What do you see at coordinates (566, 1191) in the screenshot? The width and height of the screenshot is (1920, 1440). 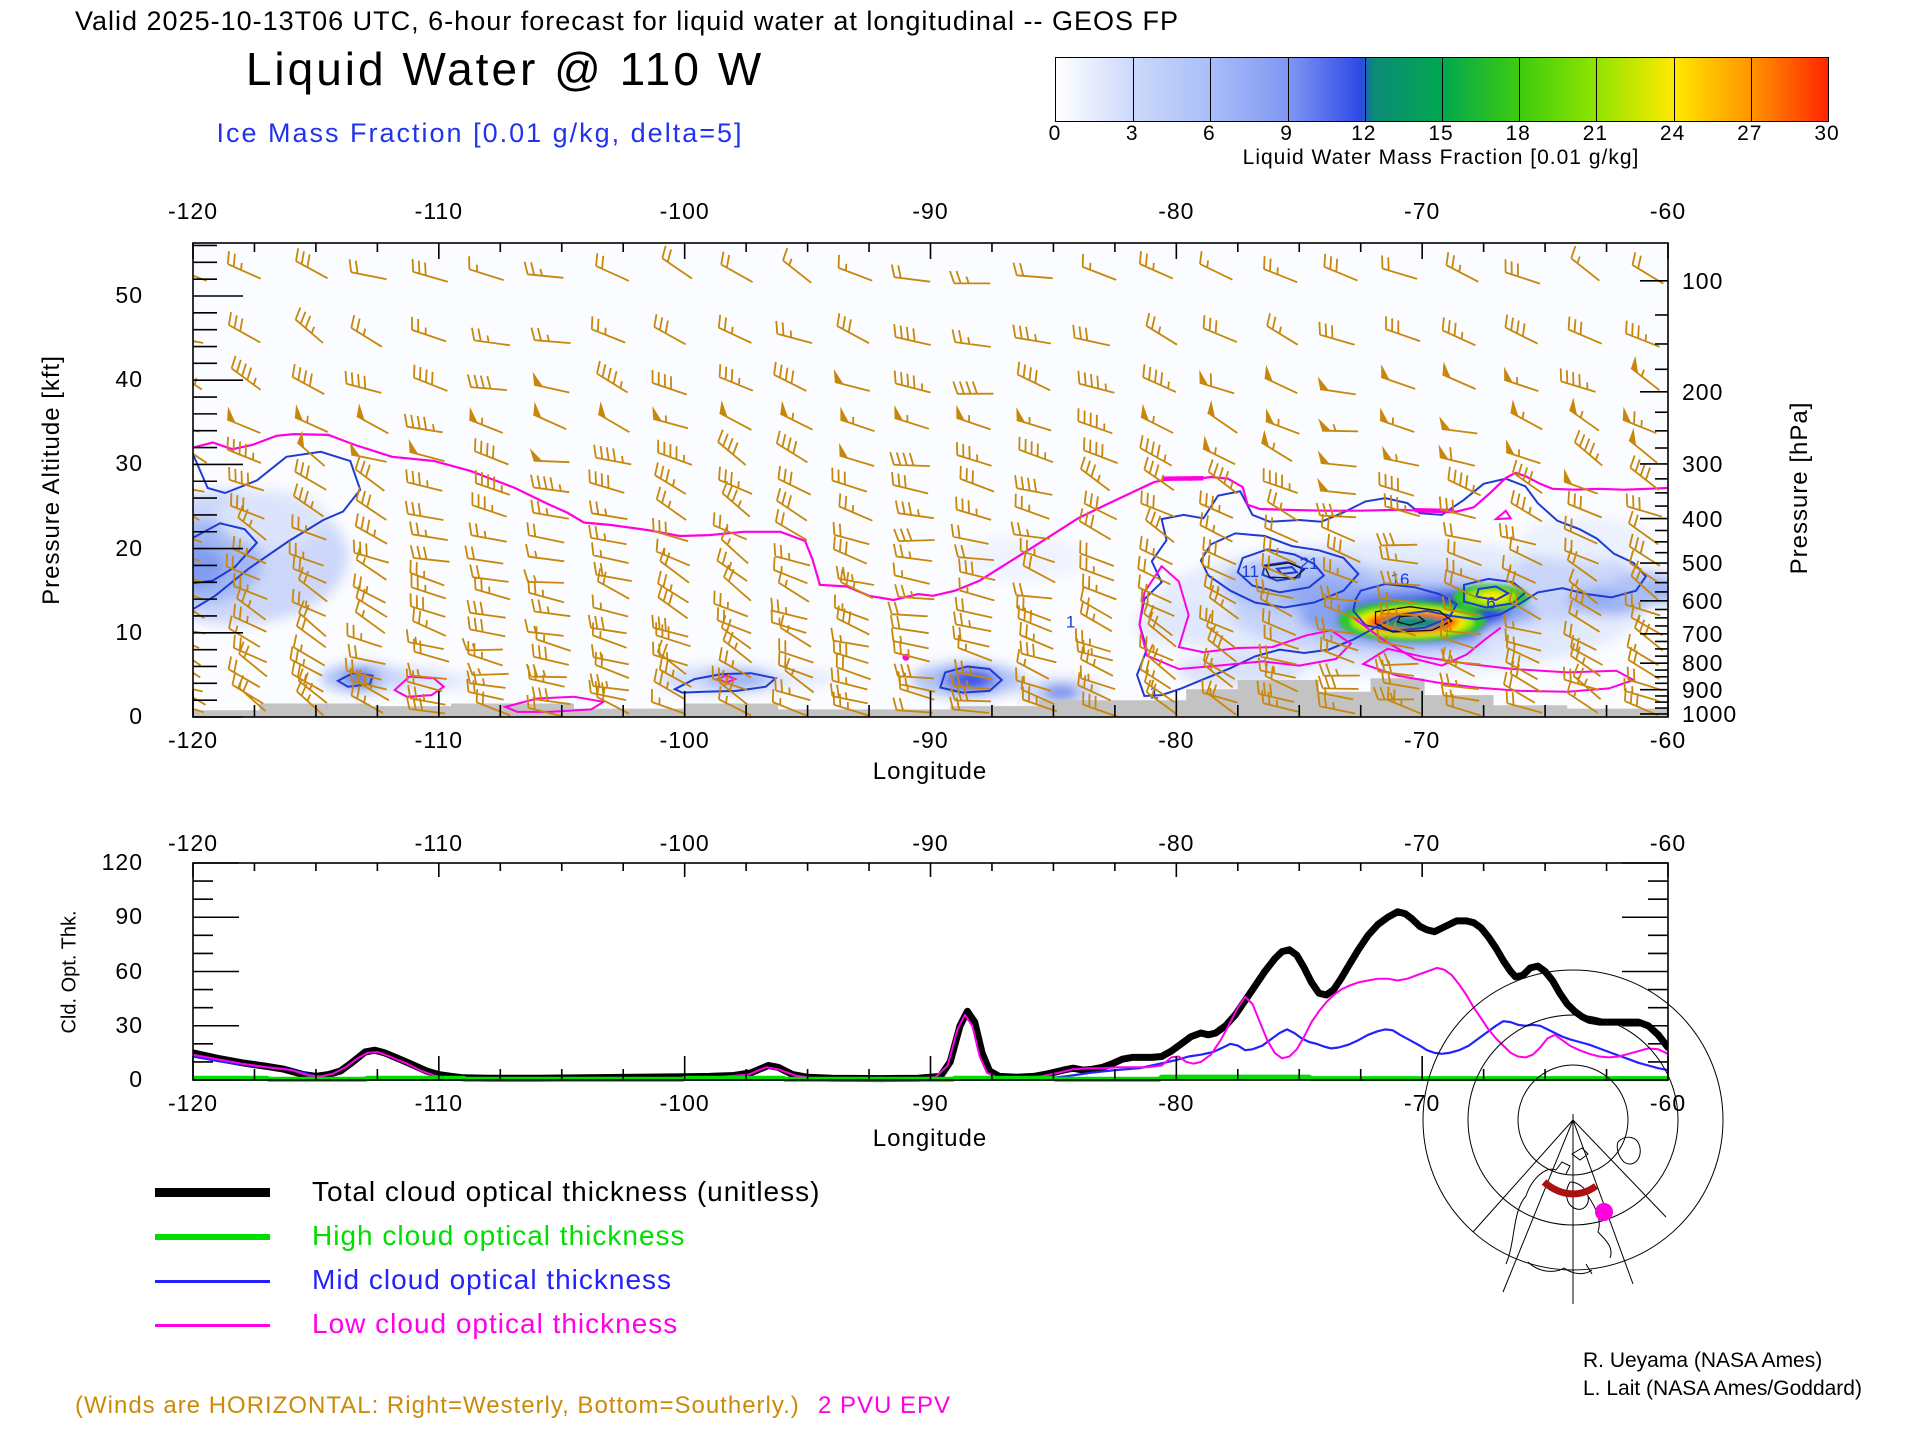 I see `legend-label-total: Total cloud optical thickness (unitless)` at bounding box center [566, 1191].